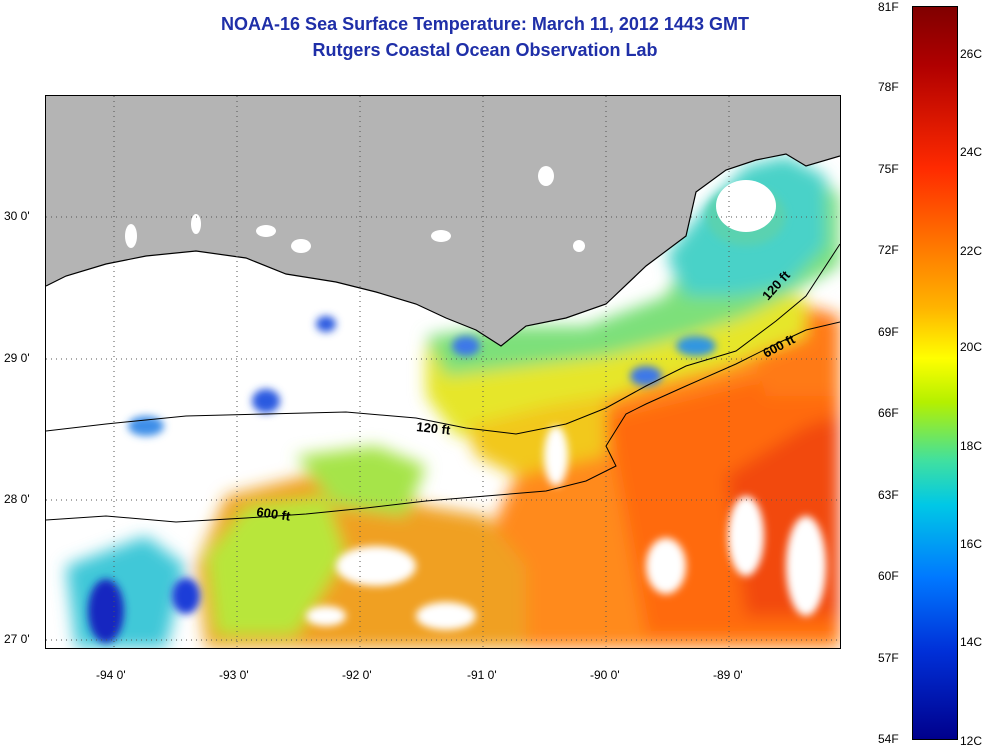 The width and height of the screenshot is (992, 754). Describe the element at coordinates (971, 741) in the screenshot. I see `colorbar-c-label: 12C` at that location.